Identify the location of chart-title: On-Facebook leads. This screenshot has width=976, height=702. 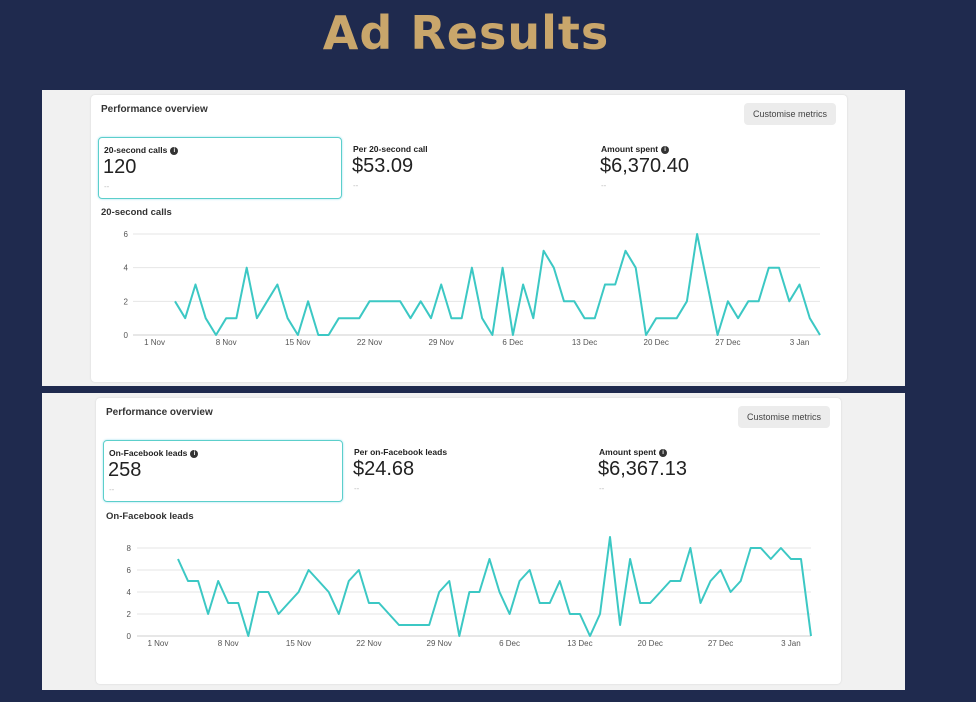
(150, 516).